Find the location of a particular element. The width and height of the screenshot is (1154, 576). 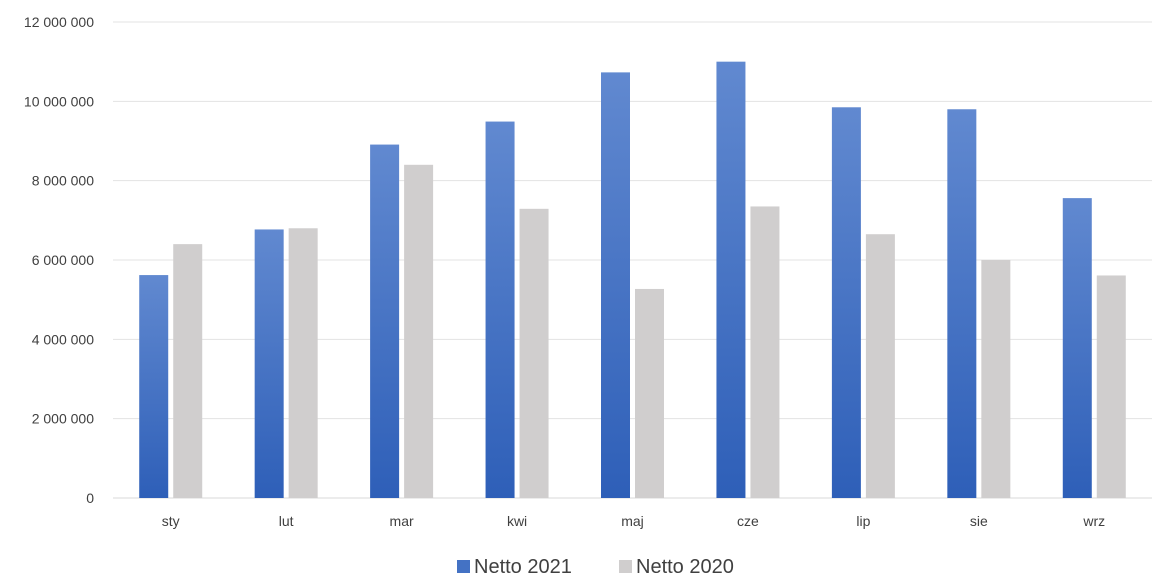

legend-swatch-netto-2021 is located at coordinates (463, 566).